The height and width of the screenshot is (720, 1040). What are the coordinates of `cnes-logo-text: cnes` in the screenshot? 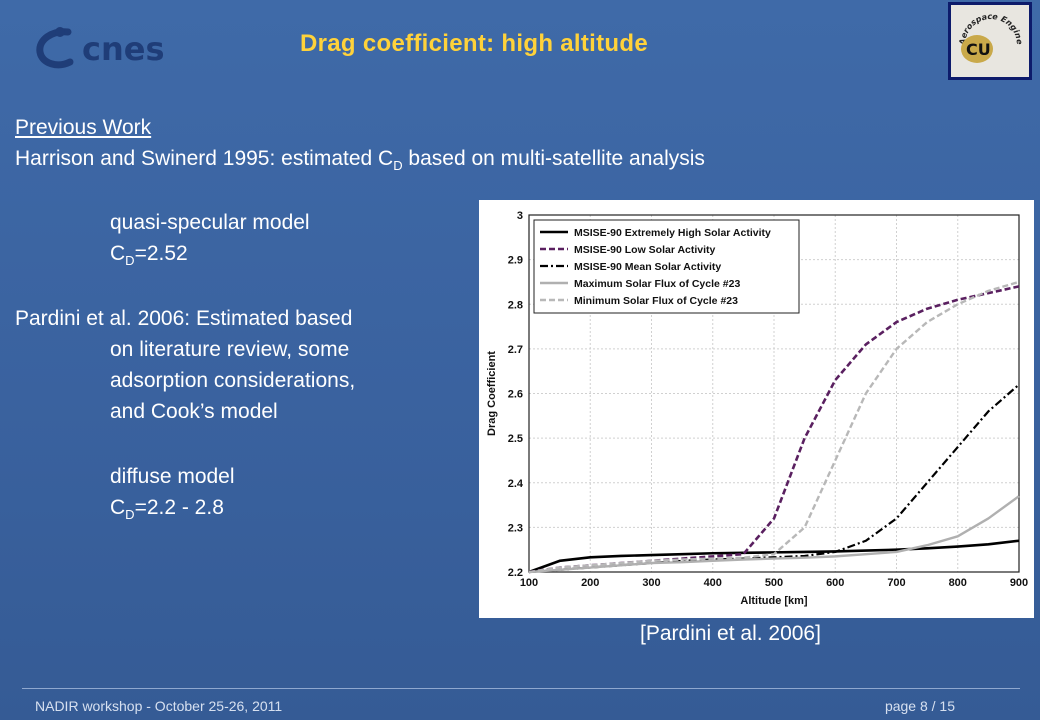 It's located at (123, 49).